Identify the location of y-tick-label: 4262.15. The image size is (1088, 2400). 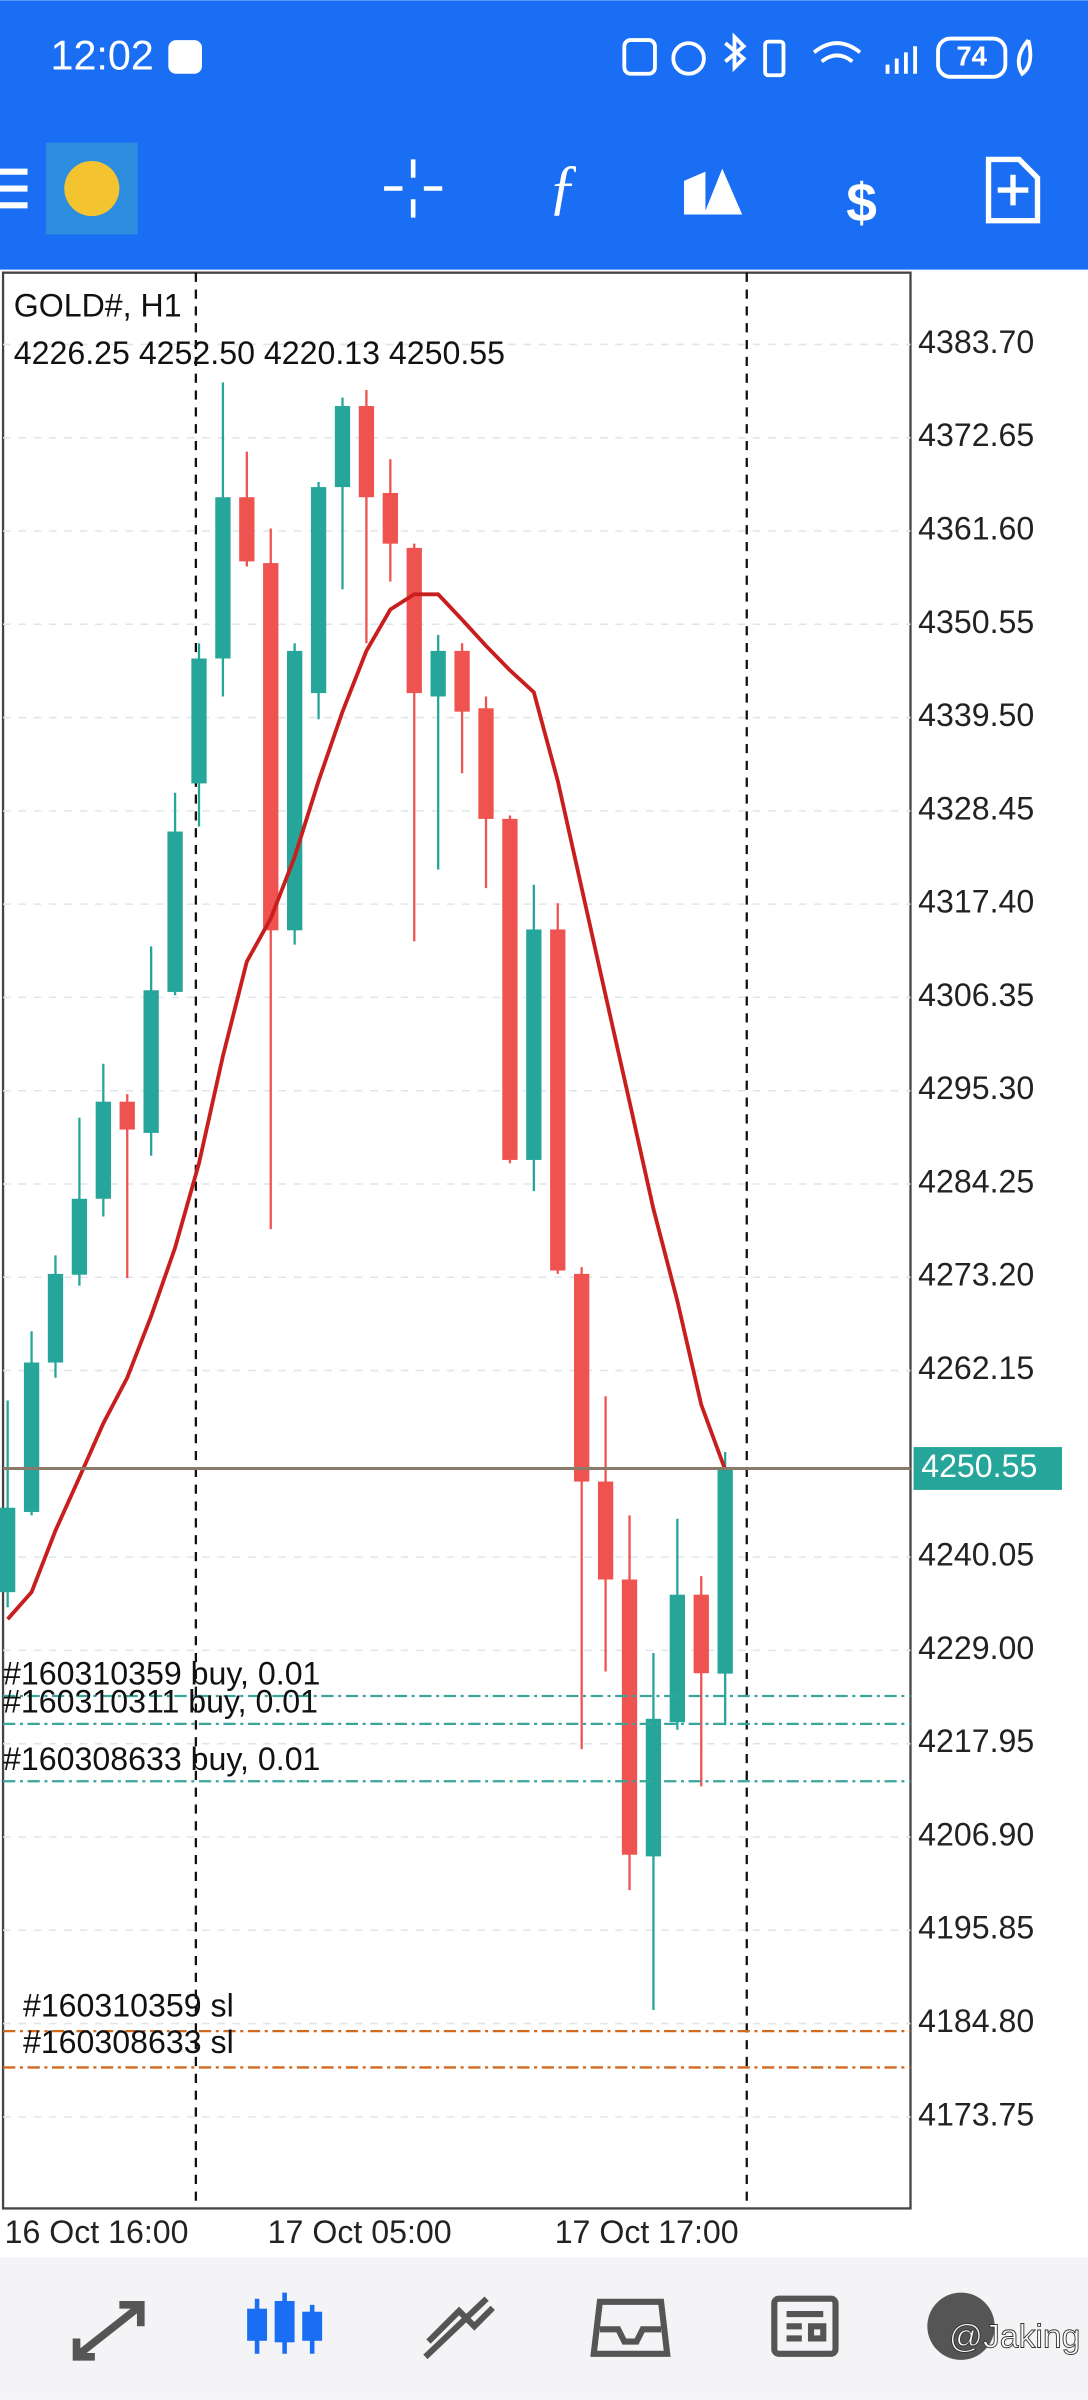
(976, 1368).